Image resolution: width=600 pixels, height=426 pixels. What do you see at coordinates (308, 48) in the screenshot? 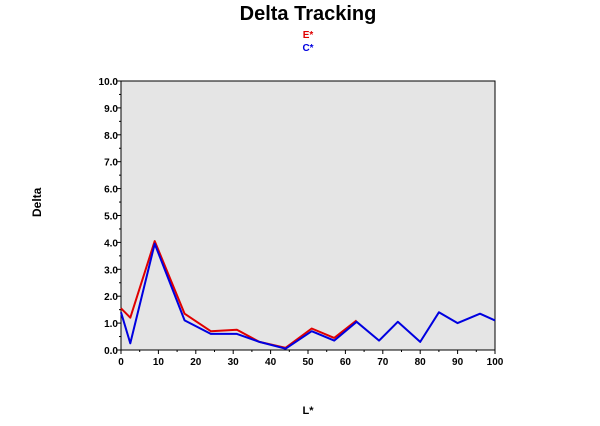
I see `legend-entry-c: C*` at bounding box center [308, 48].